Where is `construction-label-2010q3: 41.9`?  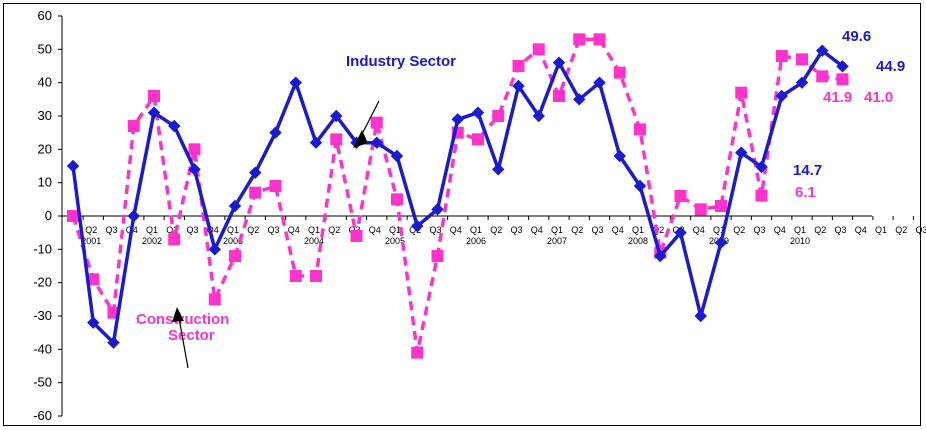
construction-label-2010q3: 41.9 is located at coordinates (837, 97).